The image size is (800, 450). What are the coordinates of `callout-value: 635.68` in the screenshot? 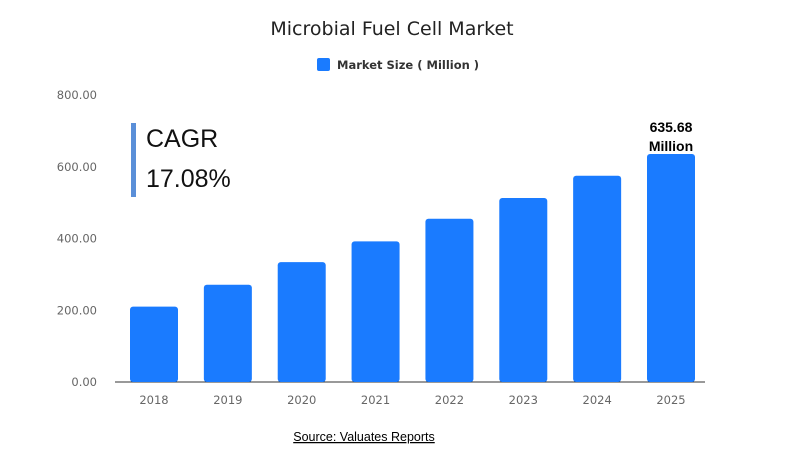 It's located at (671, 127).